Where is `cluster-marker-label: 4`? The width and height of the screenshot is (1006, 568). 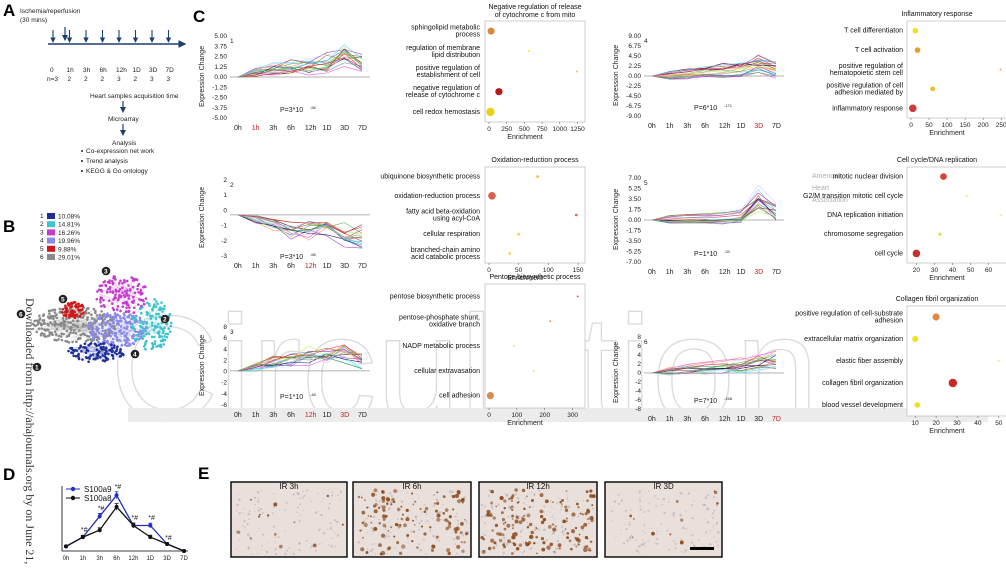
cluster-marker-label: 4 is located at coordinates (135, 355).